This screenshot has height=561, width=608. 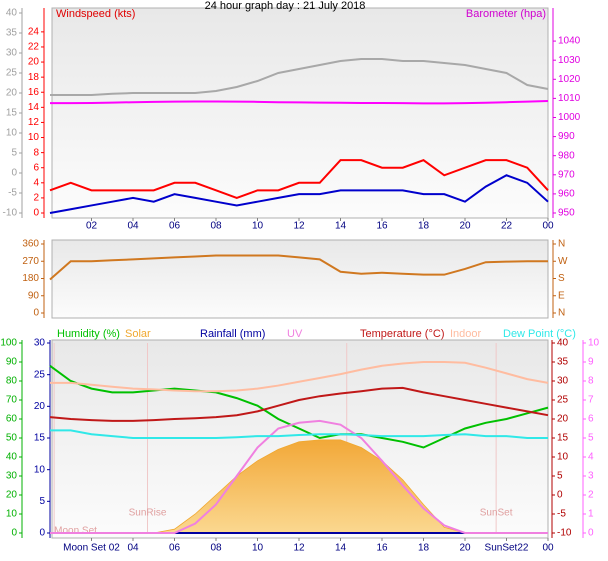 I want to click on y-tick-label: 6, so click(x=591, y=419).